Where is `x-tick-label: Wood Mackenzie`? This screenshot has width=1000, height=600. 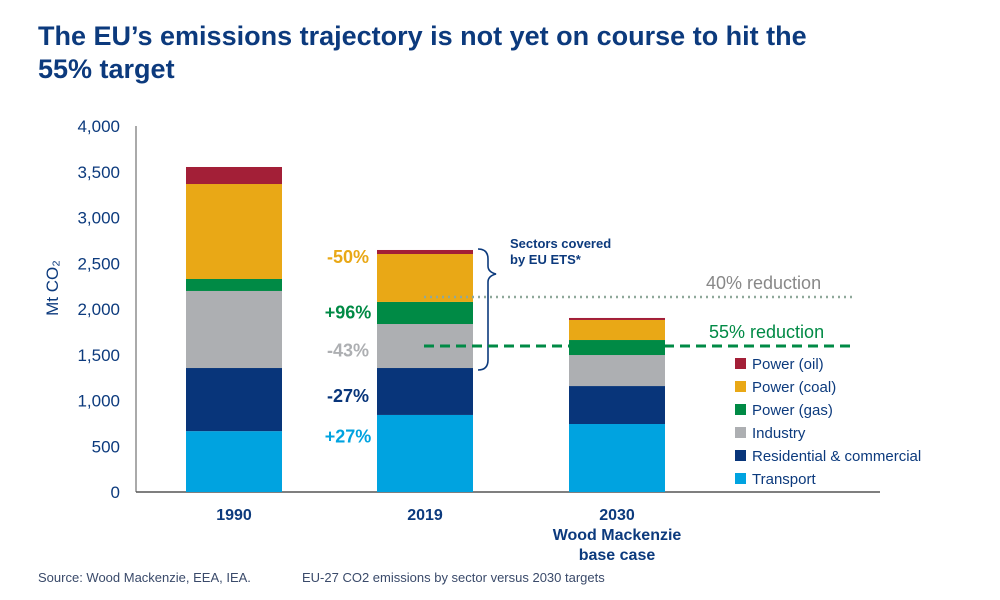 x-tick-label: Wood Mackenzie is located at coordinates (617, 535).